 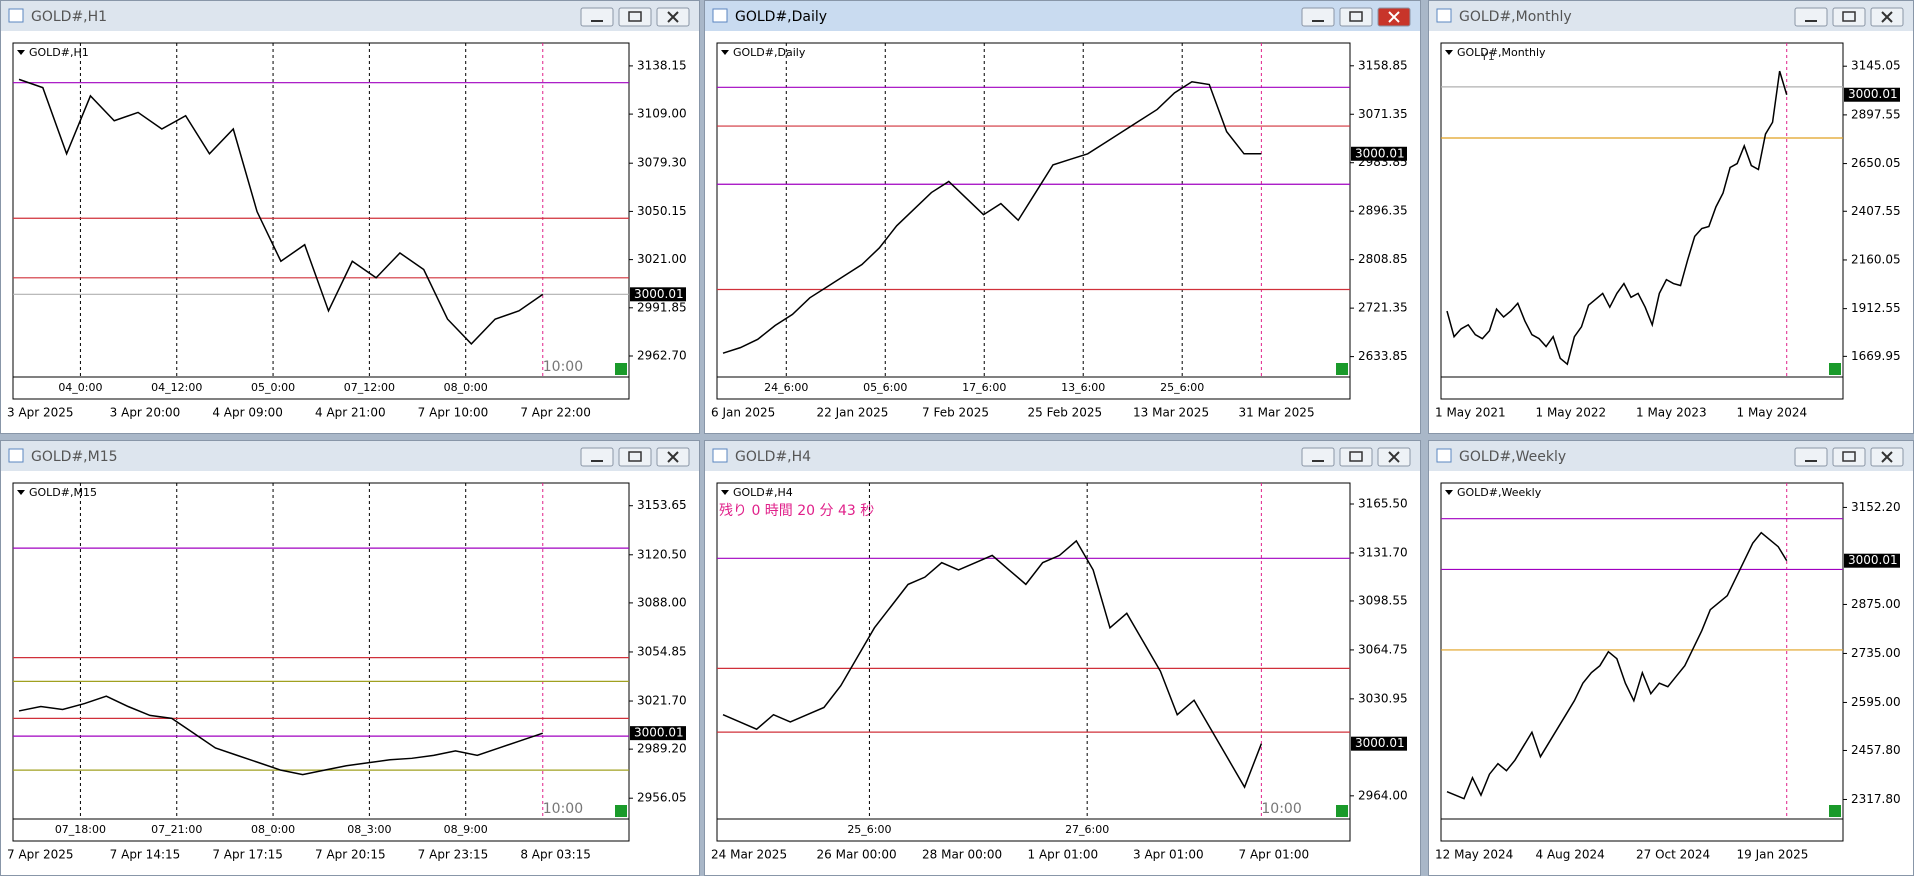 What do you see at coordinates (1876, 799) in the screenshot?
I see `y-tick-label: 2317.80` at bounding box center [1876, 799].